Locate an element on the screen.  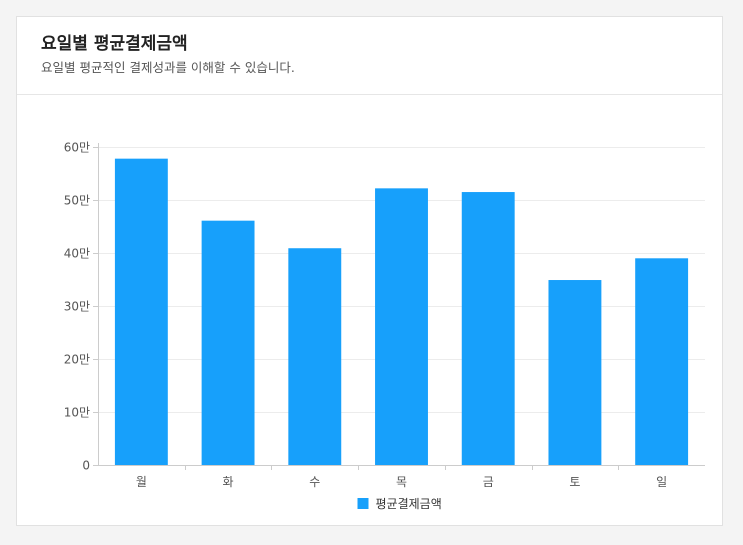
x-tick-label: 월 is located at coordinates (141, 482).